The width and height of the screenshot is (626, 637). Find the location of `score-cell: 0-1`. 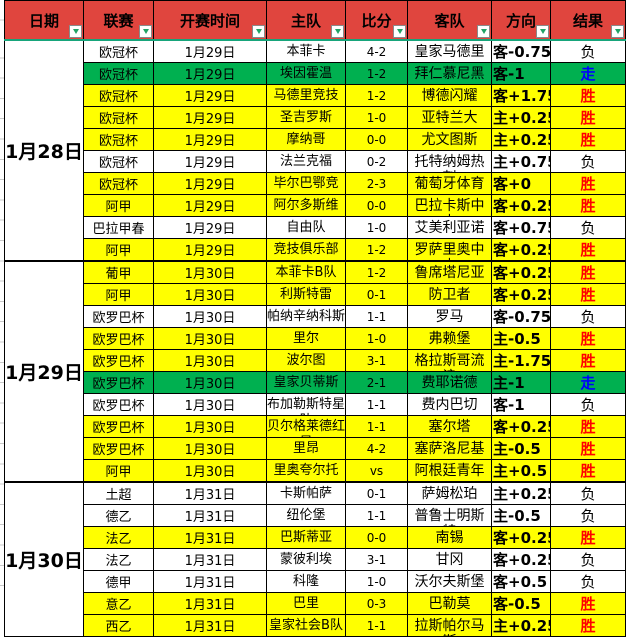

score-cell: 0-1 is located at coordinates (376, 294).